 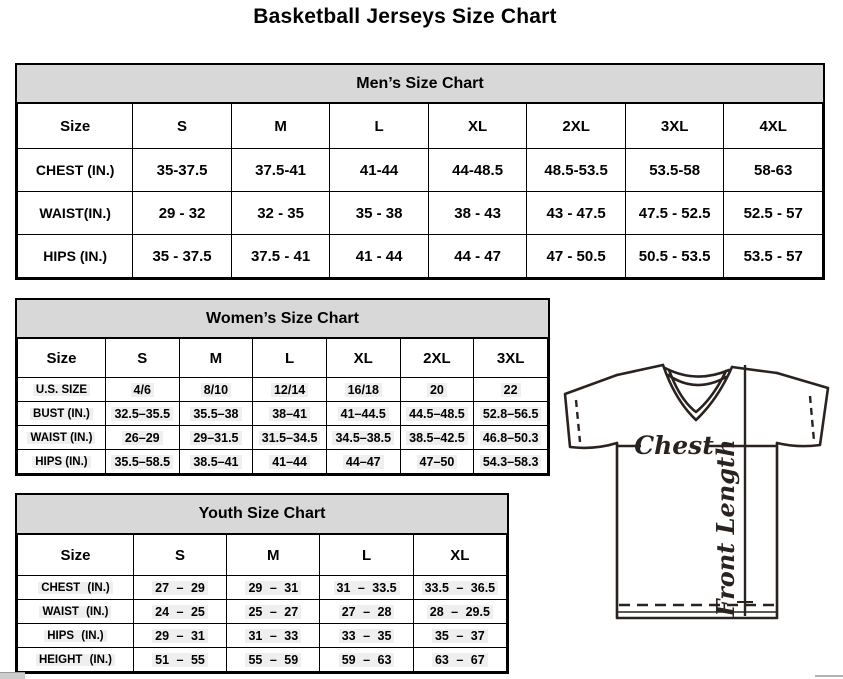 I want to click on row-label: WAIST(IN.), so click(x=75, y=213).